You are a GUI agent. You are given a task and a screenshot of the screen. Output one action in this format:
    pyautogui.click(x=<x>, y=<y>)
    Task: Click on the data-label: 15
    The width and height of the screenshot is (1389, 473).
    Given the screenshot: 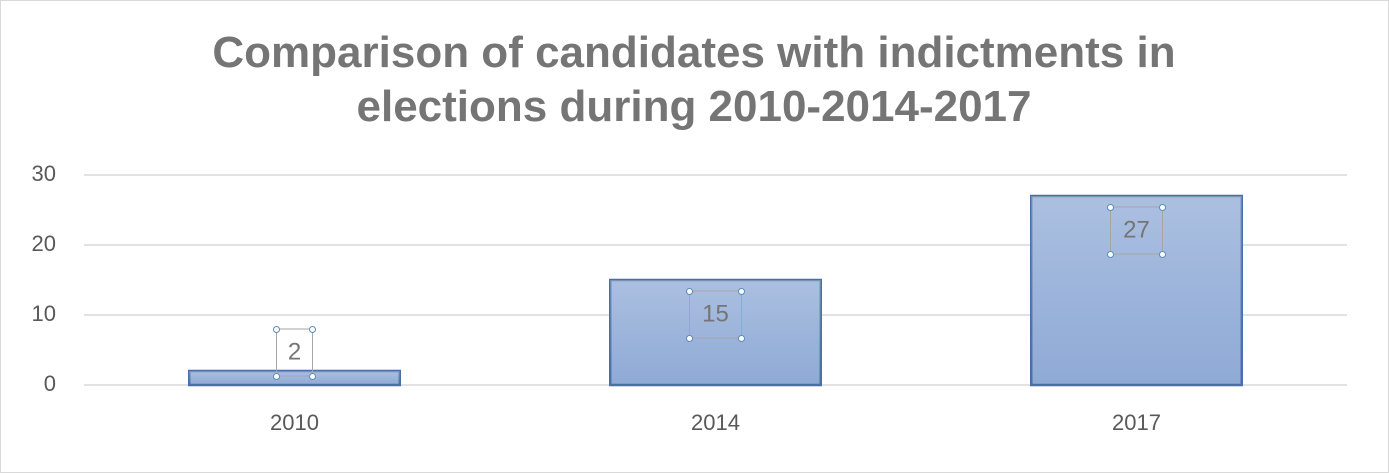 What is the action you would take?
    pyautogui.click(x=715, y=313)
    